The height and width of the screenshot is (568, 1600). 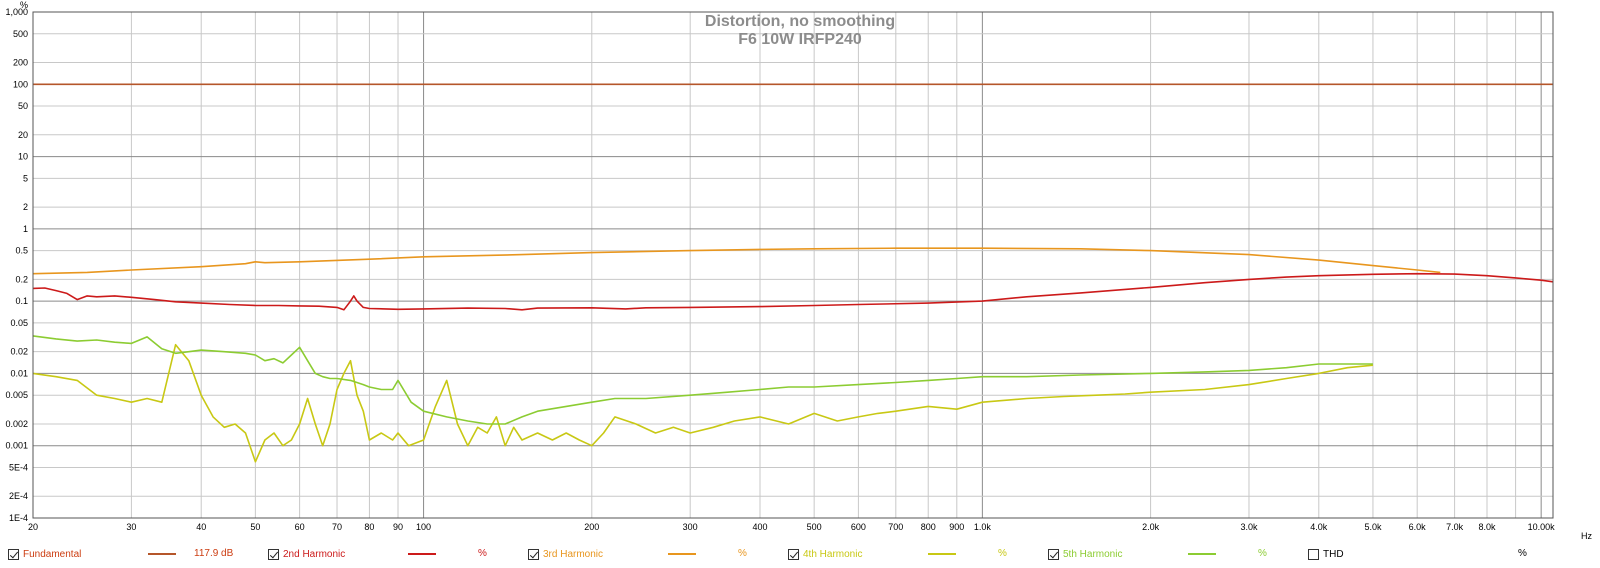 I want to click on legend-item-2nd-harmonic: 2nd Harmonic, so click(x=306, y=554).